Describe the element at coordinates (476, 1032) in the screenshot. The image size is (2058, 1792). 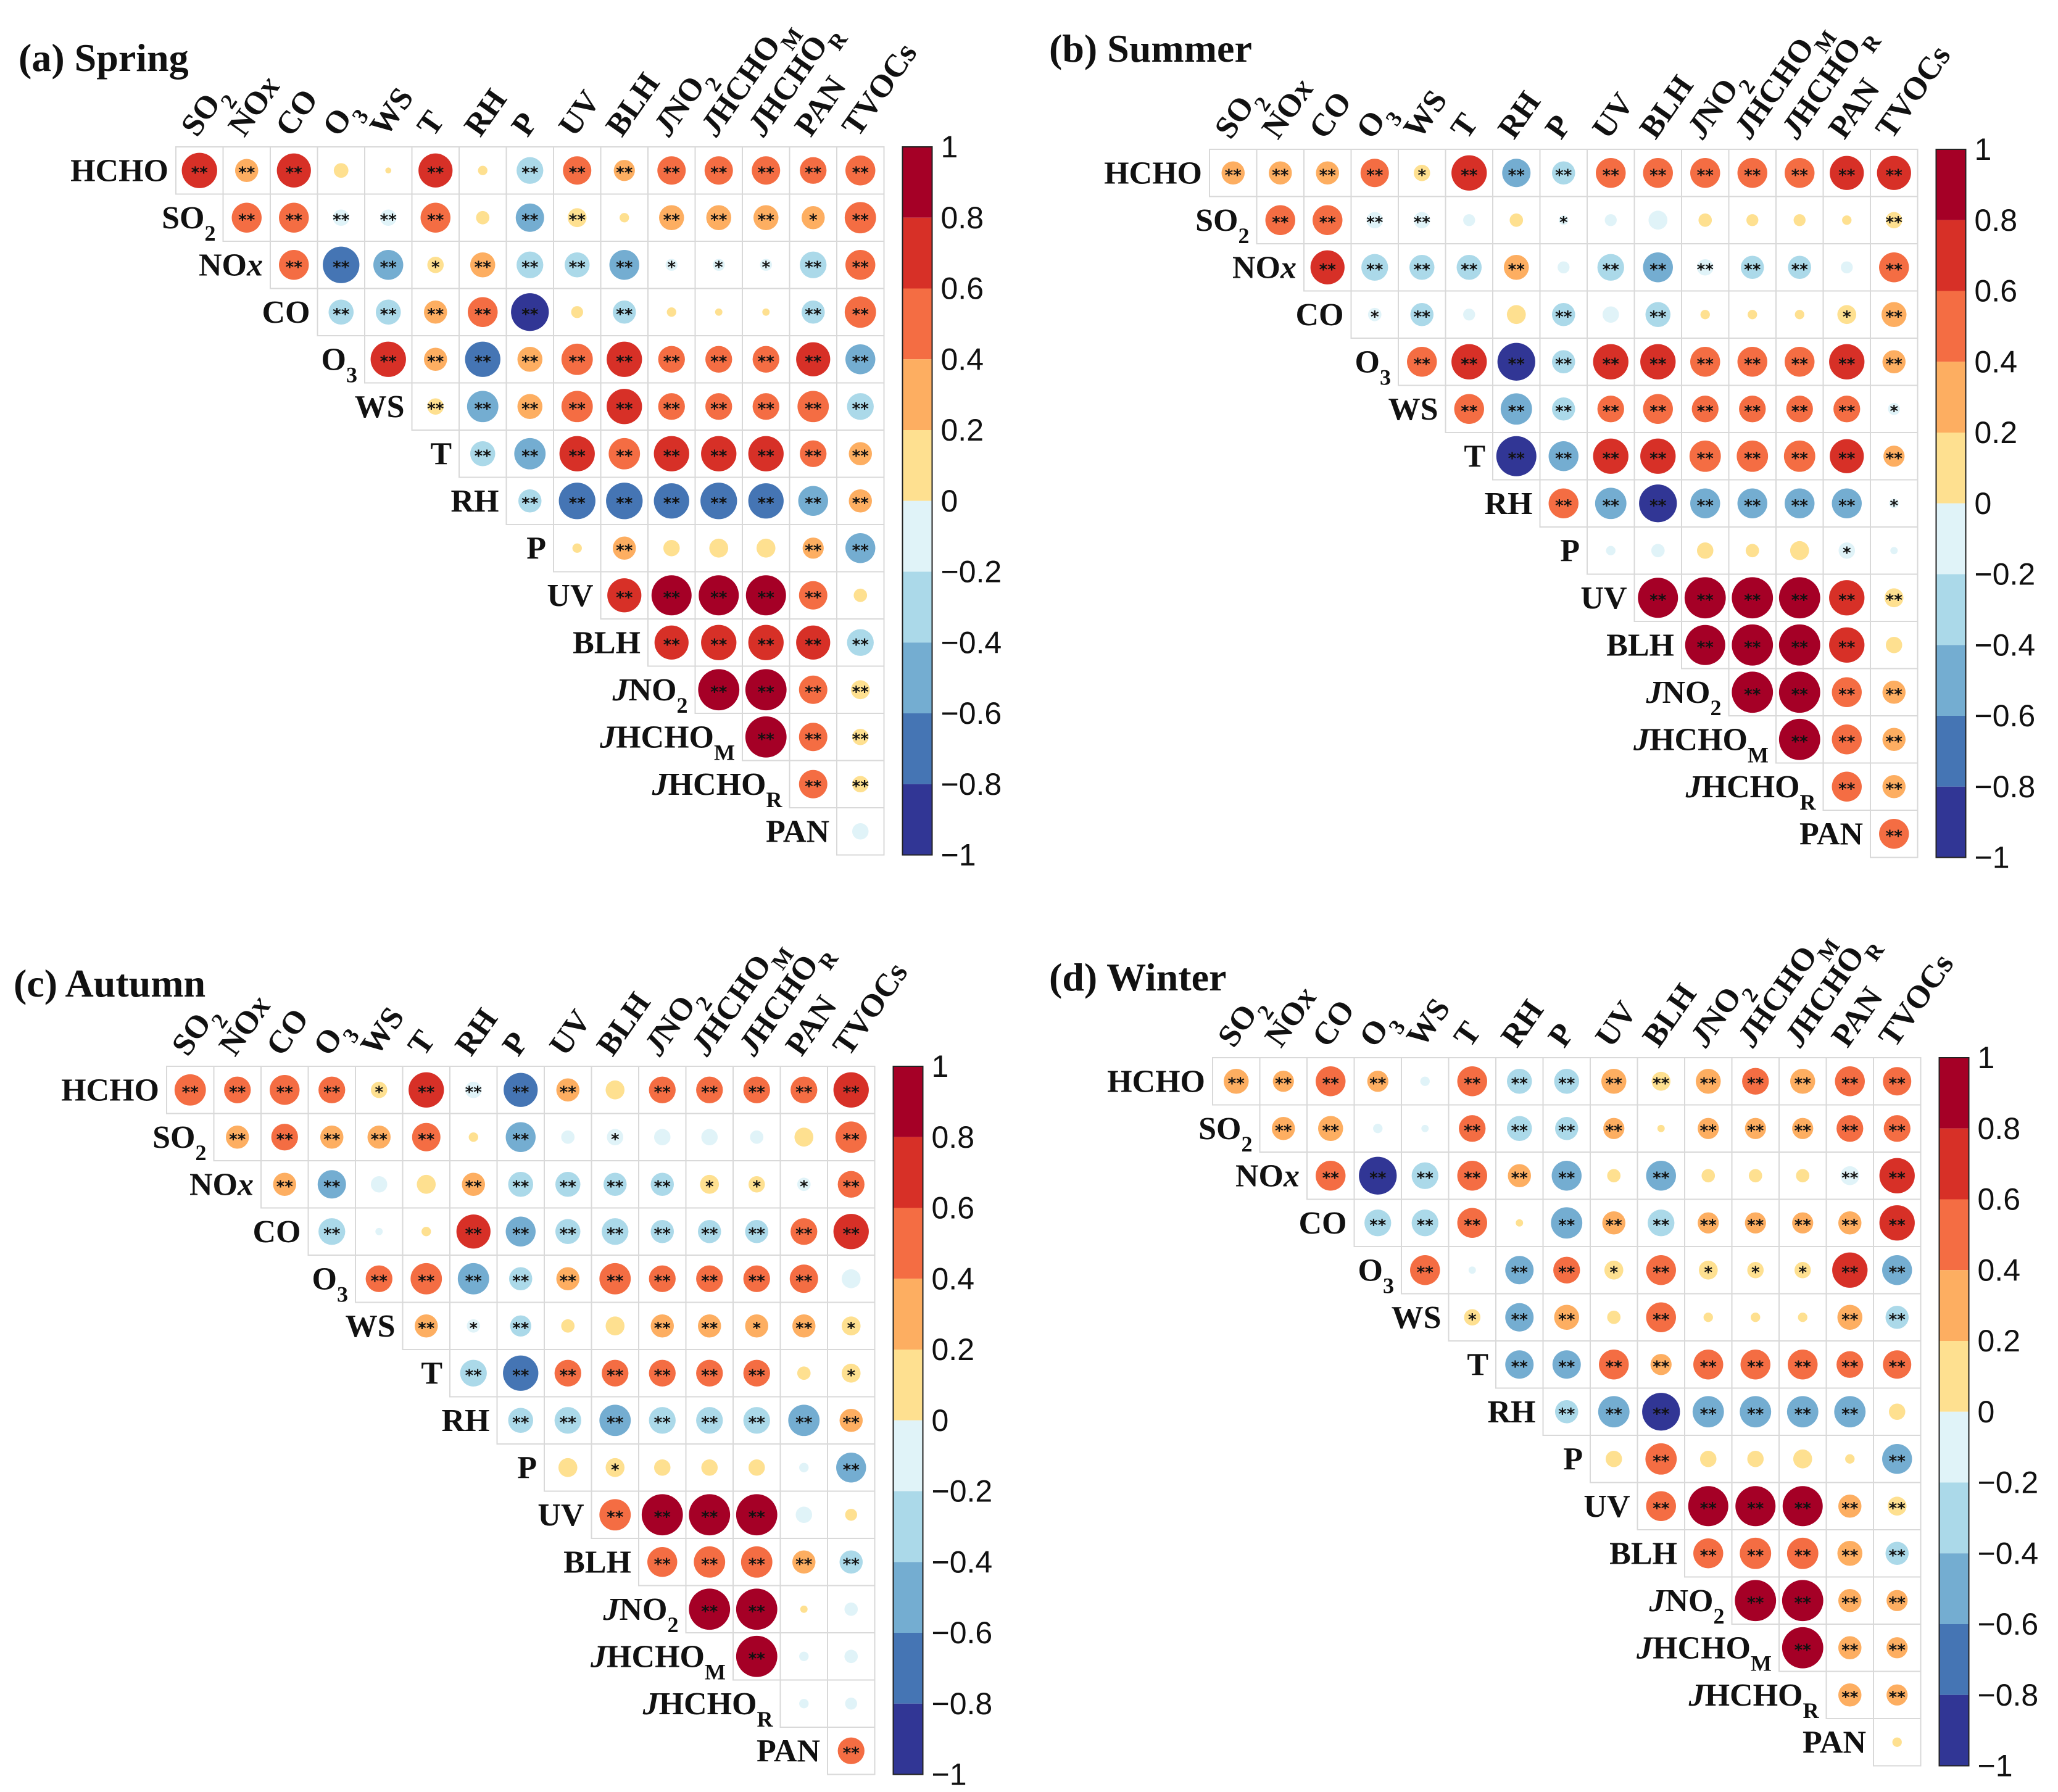
I see `col-label-rh: RH` at that location.